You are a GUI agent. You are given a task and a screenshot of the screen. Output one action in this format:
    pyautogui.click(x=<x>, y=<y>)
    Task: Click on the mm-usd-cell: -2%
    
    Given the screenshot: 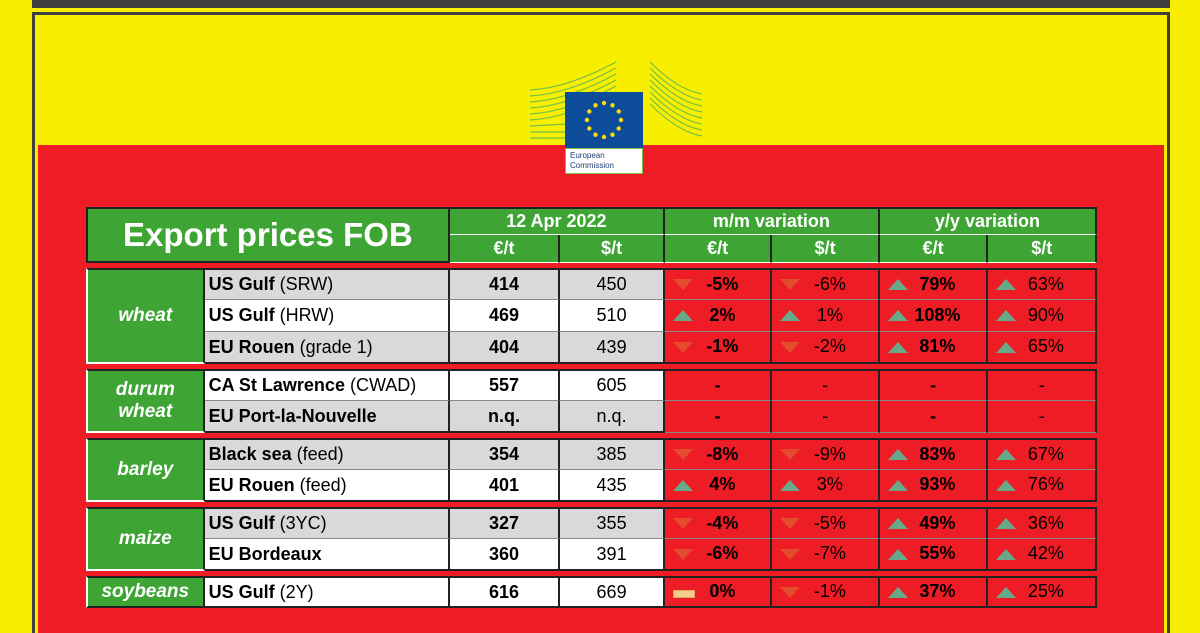 What is the action you would take?
    pyautogui.click(x=826, y=348)
    